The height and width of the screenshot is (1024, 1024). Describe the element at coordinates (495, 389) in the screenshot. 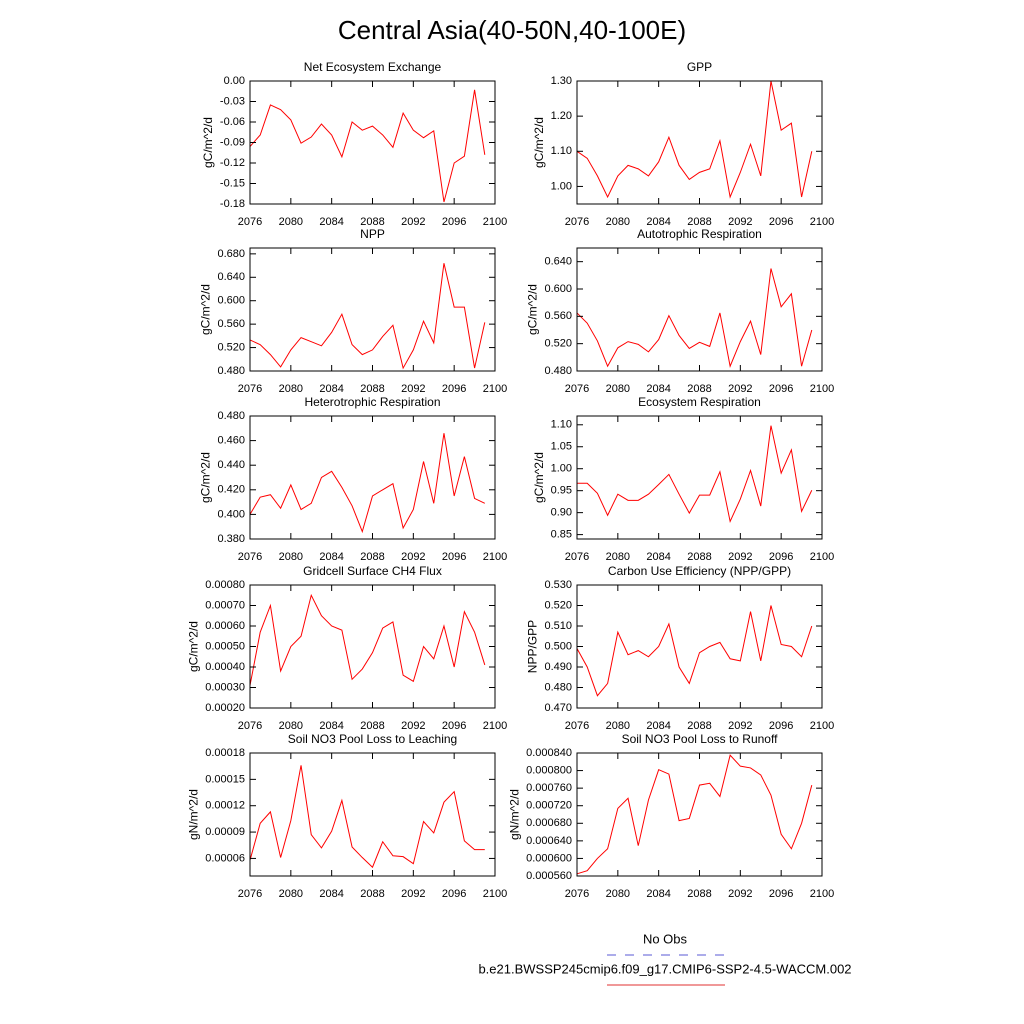

I see `x-tick-label: 2100` at that location.